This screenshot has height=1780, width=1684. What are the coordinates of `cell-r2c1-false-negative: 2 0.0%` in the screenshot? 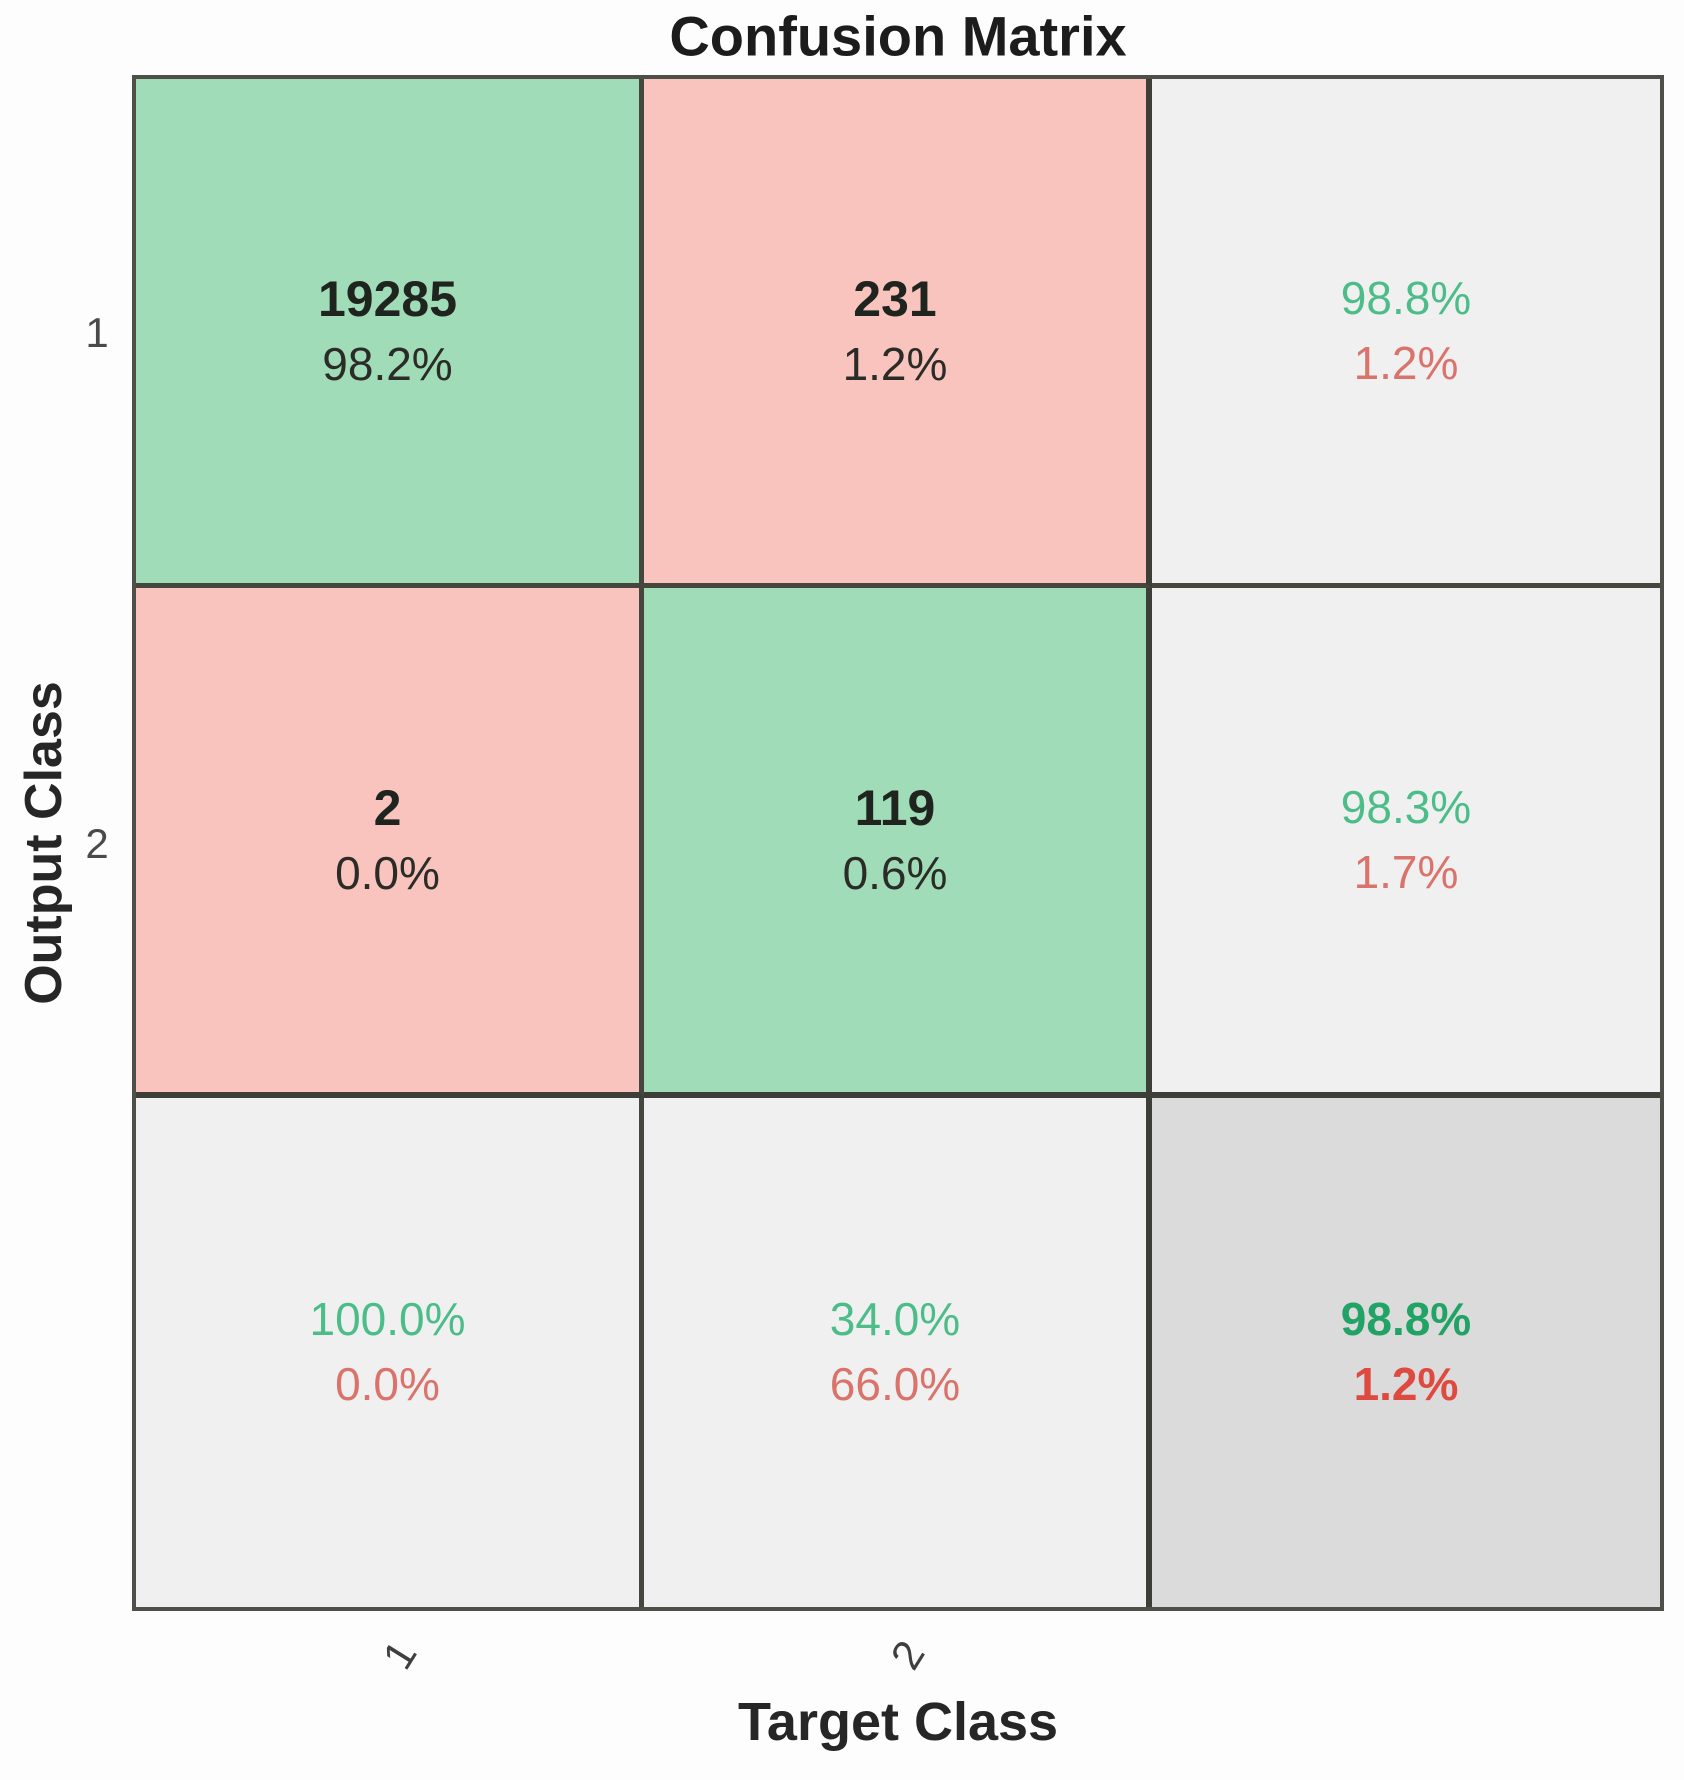 It's located at (390, 843).